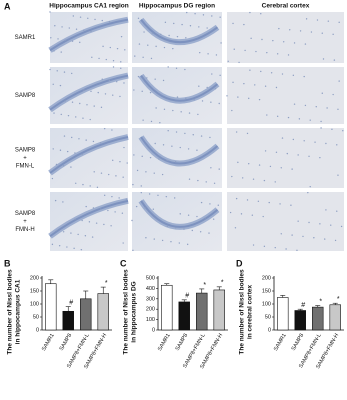 This screenshot has height=400, width=347. I want to click on x-tick-label: SAMP8, so click(182, 342).